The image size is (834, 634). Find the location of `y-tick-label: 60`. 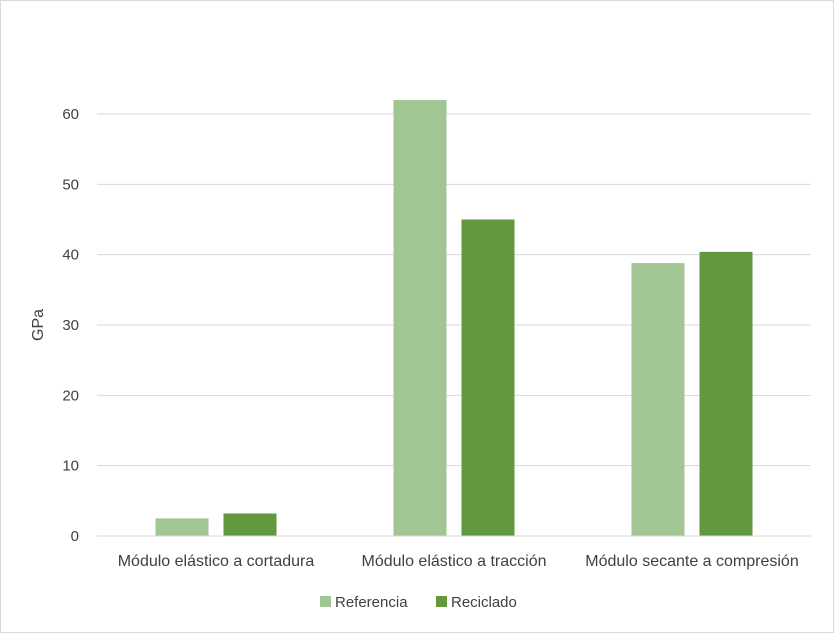

y-tick-label: 60 is located at coordinates (70, 114).